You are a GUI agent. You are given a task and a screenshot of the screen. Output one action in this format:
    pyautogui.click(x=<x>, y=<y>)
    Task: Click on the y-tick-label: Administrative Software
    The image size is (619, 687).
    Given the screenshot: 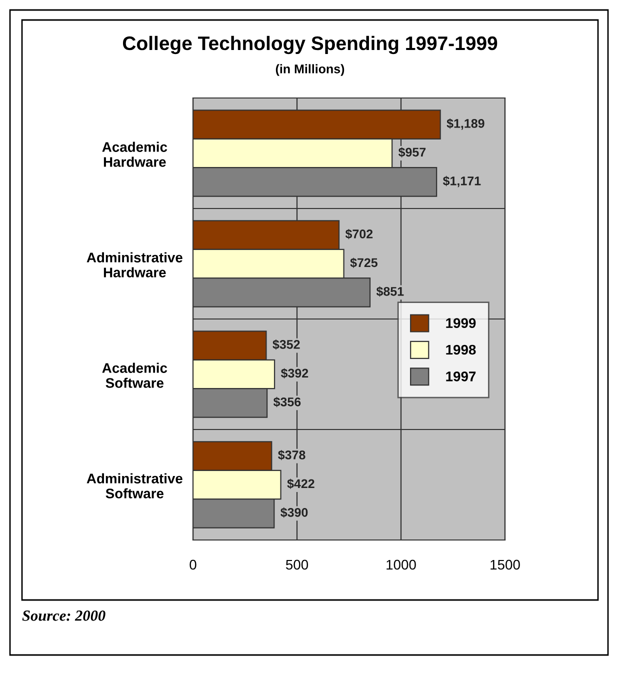 What is the action you would take?
    pyautogui.click(x=134, y=485)
    